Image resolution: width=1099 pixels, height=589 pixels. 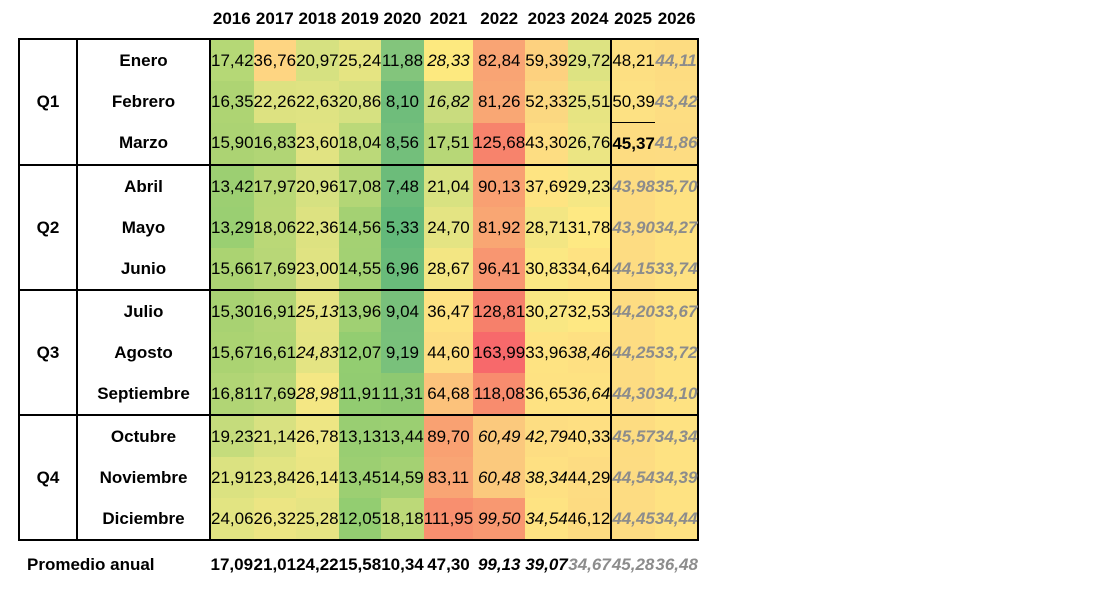 What do you see at coordinates (448, 227) in the screenshot?
I see `value-cell: 24,70` at bounding box center [448, 227].